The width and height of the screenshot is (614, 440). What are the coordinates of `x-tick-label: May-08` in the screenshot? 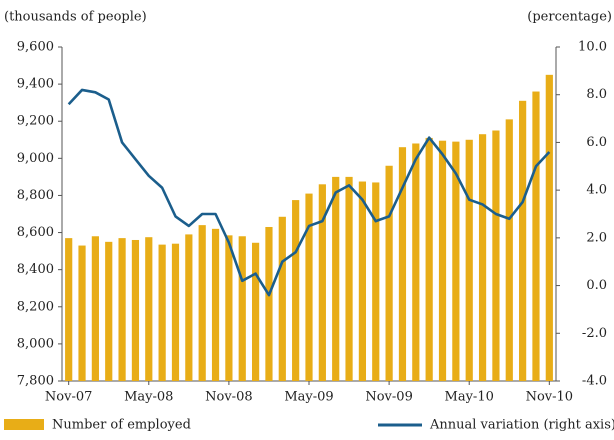 It's located at (148, 397).